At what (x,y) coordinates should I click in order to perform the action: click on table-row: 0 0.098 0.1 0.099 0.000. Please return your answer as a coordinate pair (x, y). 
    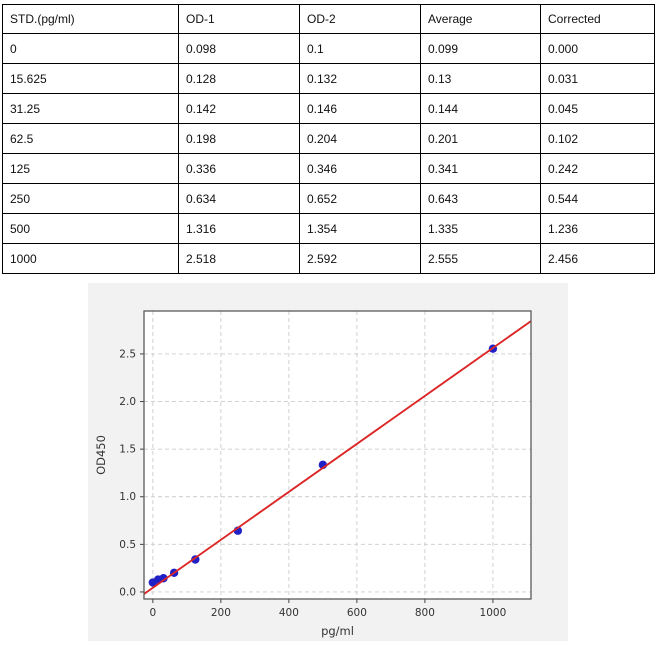
    Looking at the image, I should click on (328, 48).